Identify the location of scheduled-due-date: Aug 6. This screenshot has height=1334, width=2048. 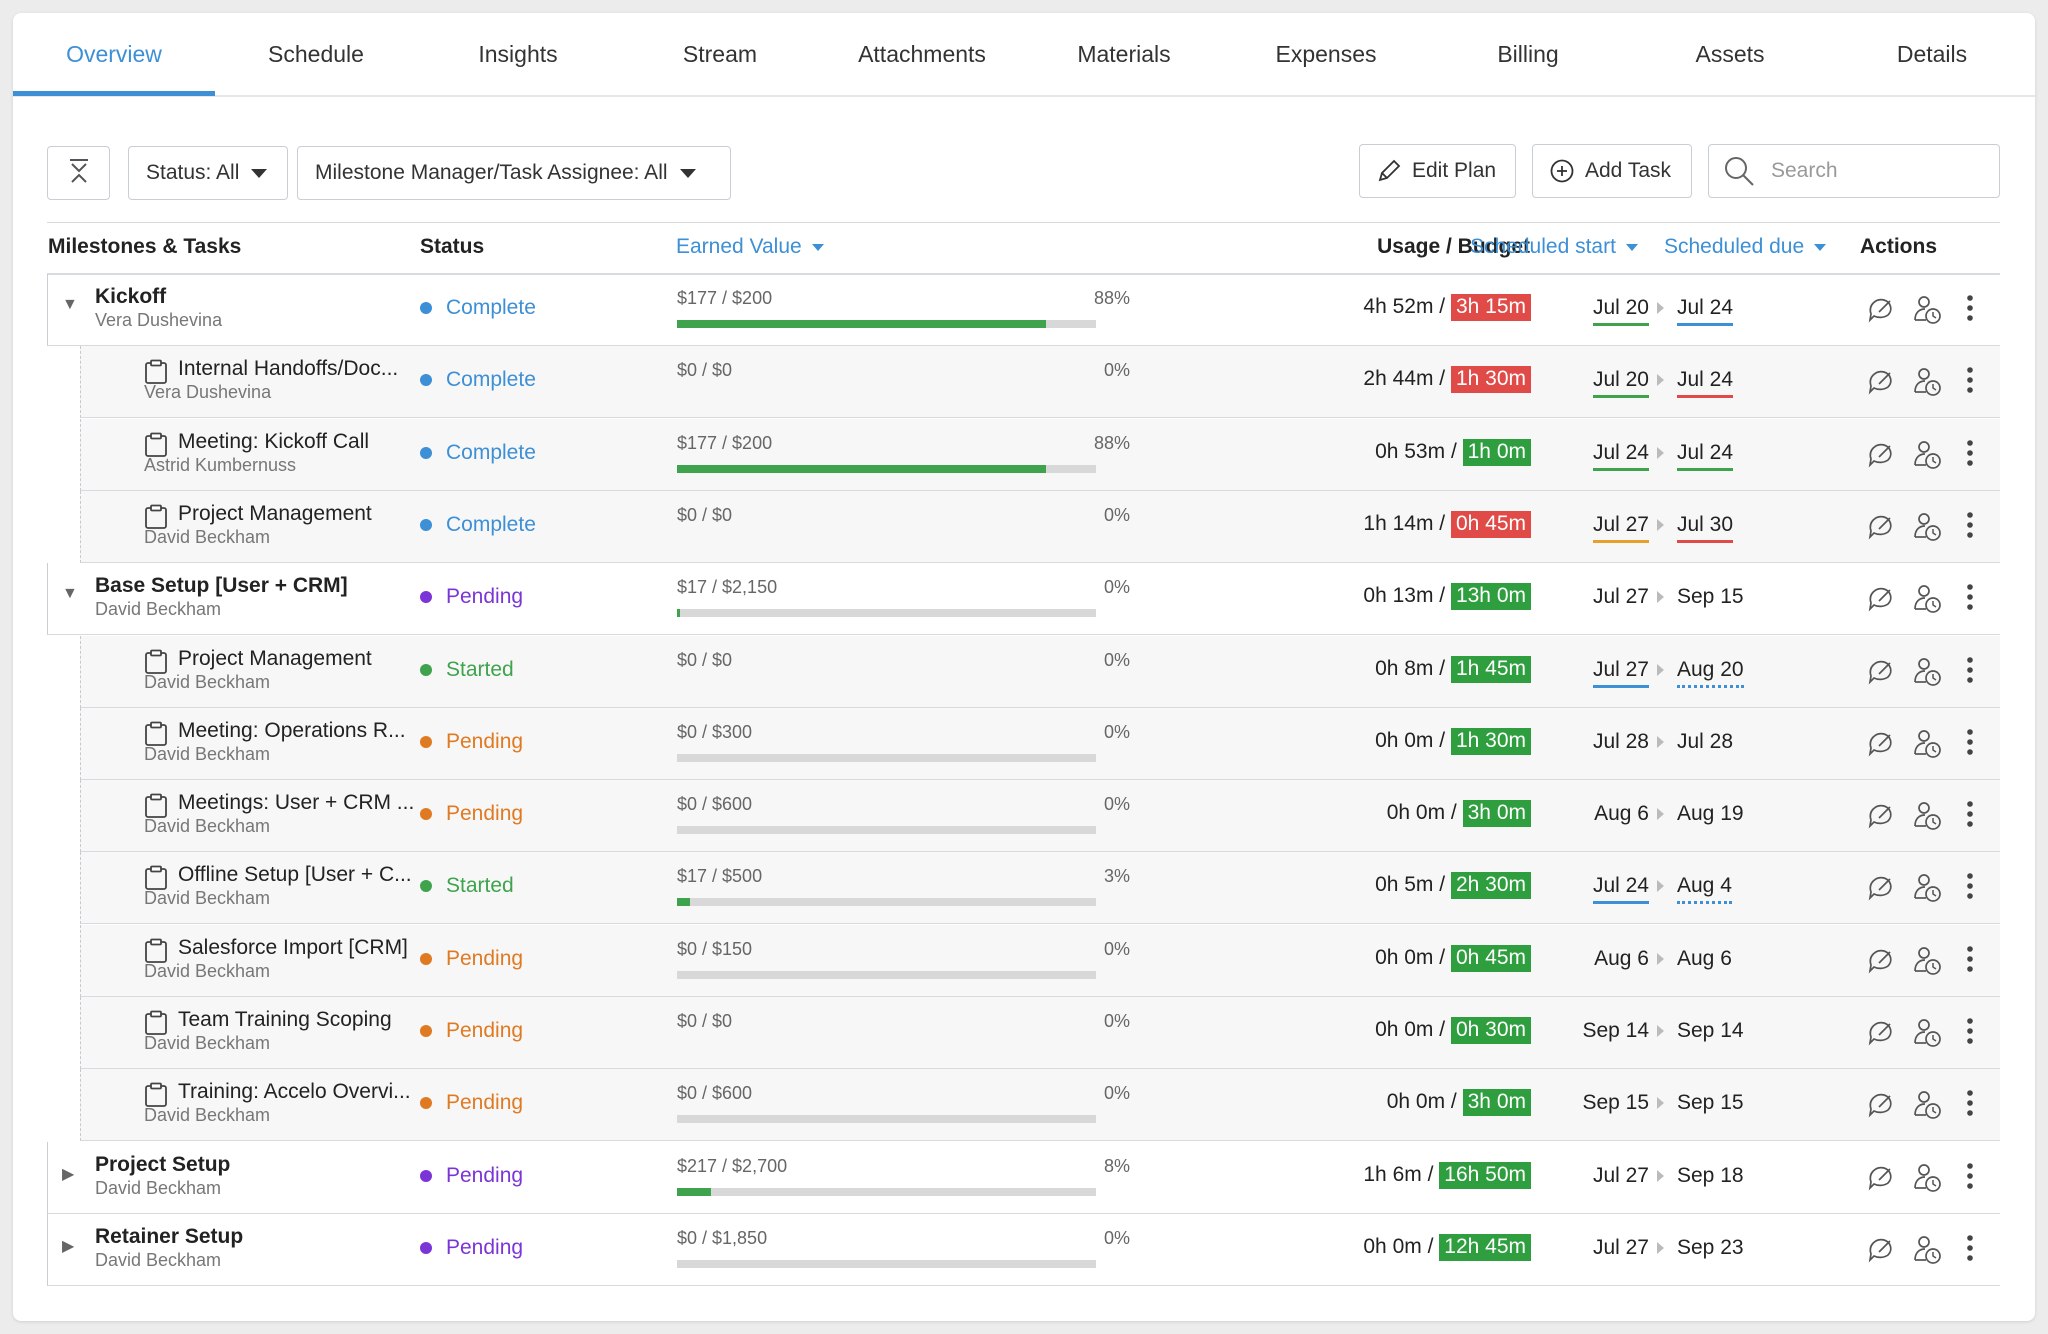
(1704, 958).